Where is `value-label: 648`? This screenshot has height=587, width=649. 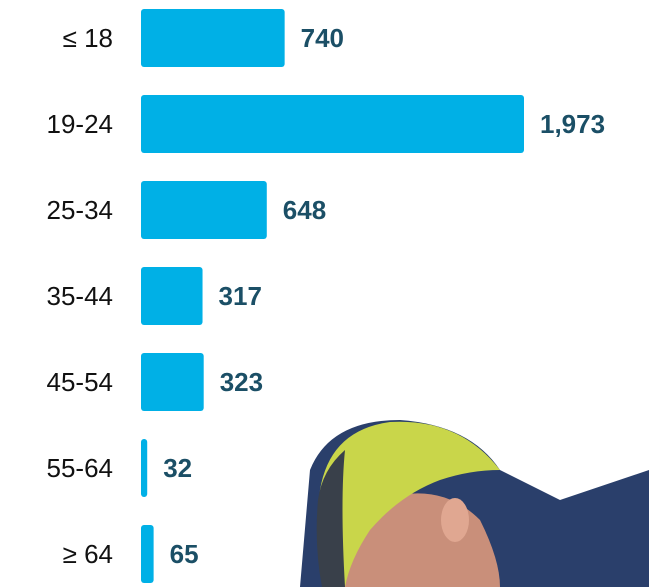 value-label: 648 is located at coordinates (304, 210).